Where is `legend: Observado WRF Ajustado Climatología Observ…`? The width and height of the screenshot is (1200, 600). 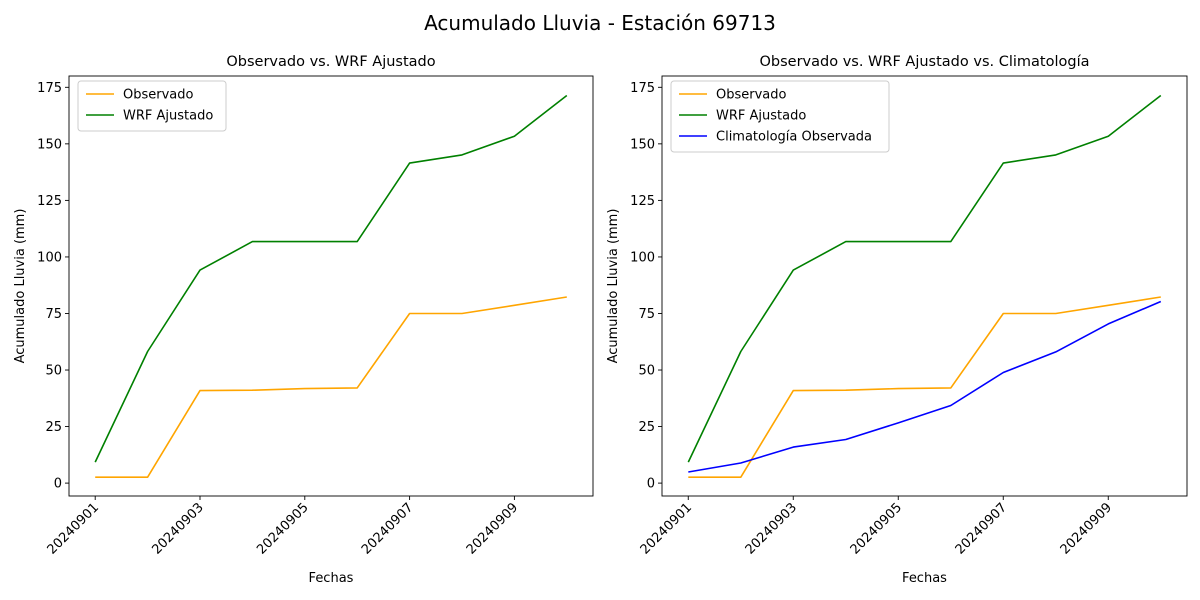 legend: Observado WRF Ajustado Climatología Observ… is located at coordinates (780, 116).